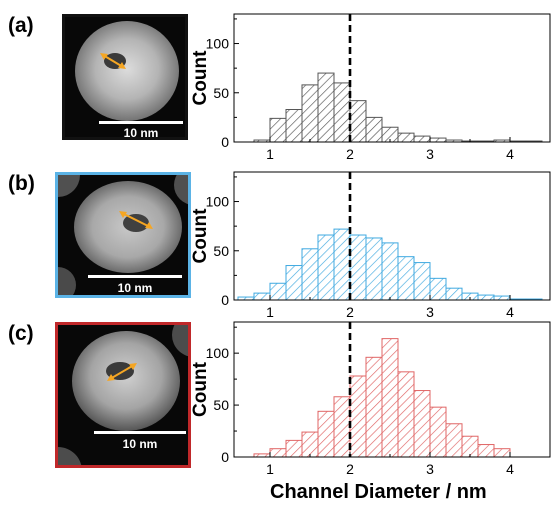 The height and width of the screenshot is (518, 552). I want to click on particle-image-a, so click(129, 72).